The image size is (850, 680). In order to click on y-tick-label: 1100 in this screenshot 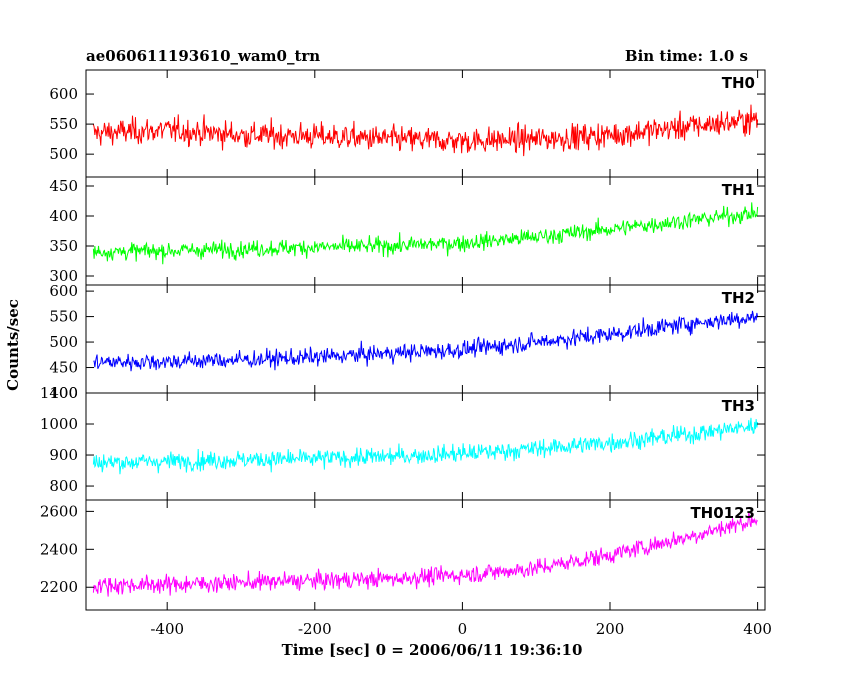, I will do `click(59, 393)`.